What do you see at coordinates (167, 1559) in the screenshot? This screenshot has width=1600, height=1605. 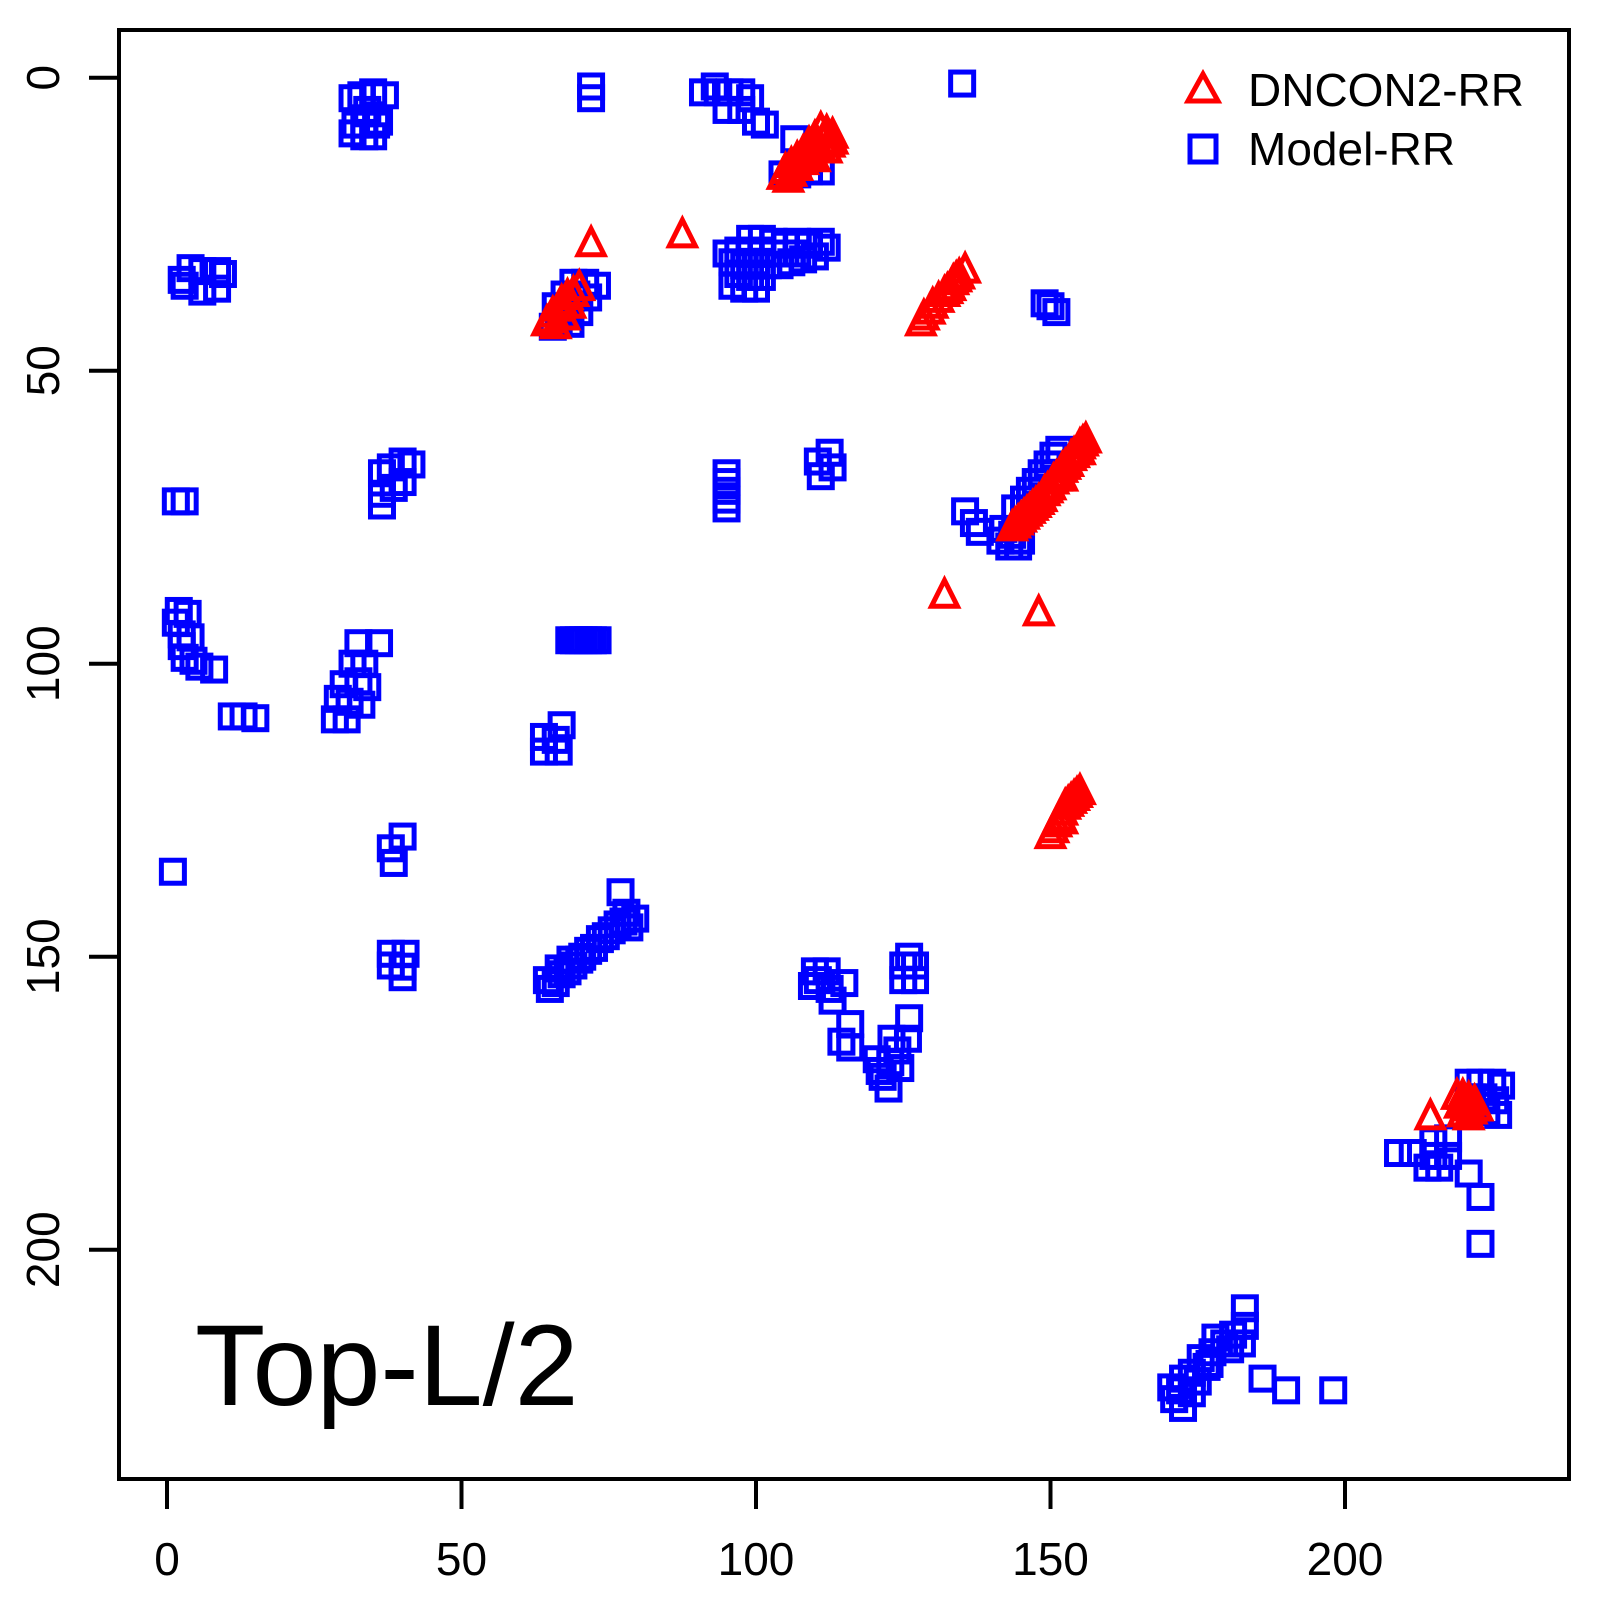 I see `x-axis-tick-label: 0` at bounding box center [167, 1559].